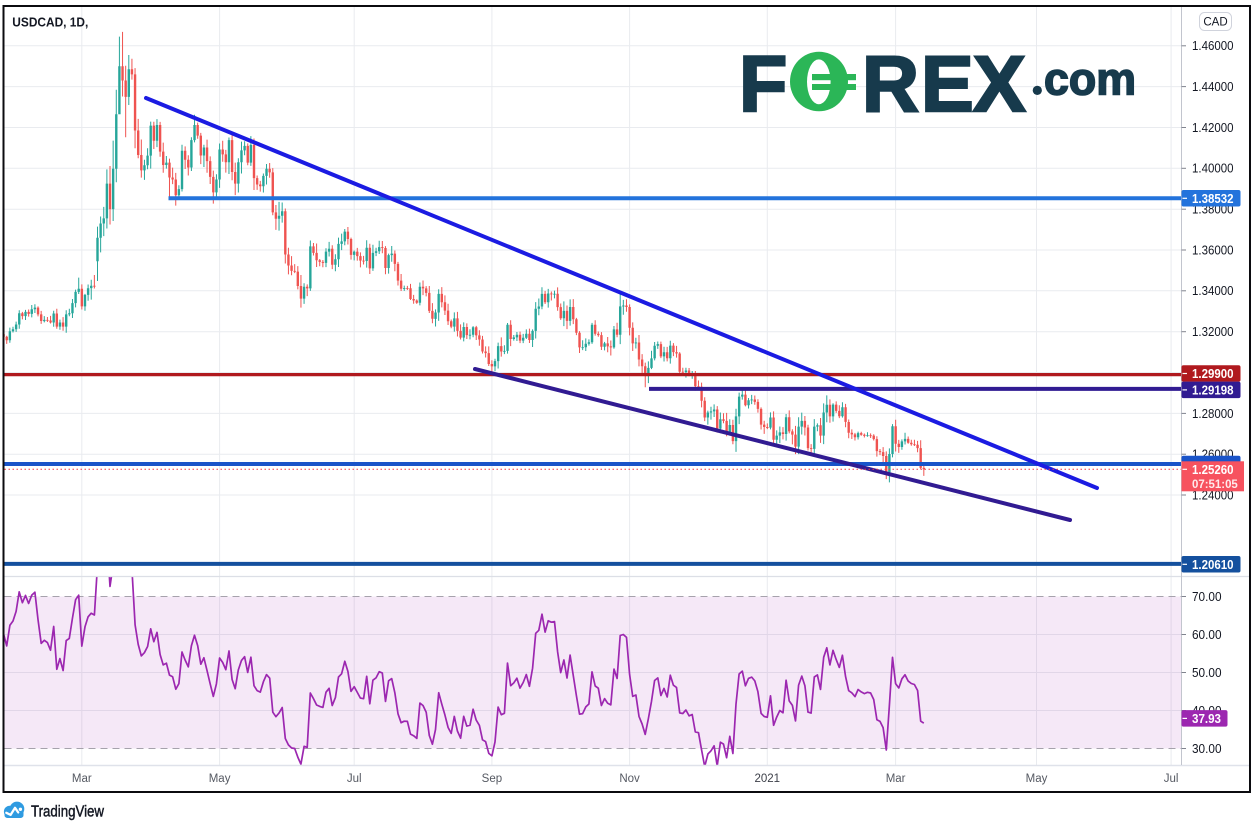 The image size is (1256, 829). I want to click on svg-text: 1.46000, so click(1213, 46).